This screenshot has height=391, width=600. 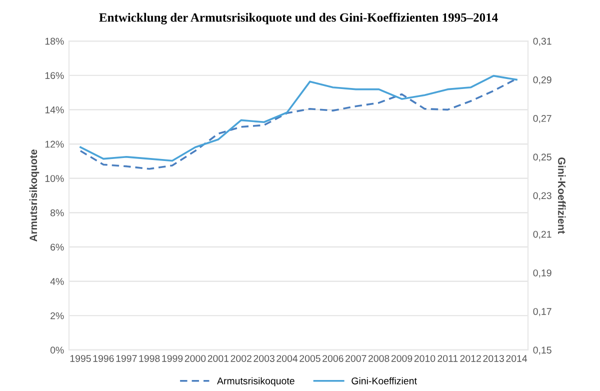 I want to click on x-tick-label: 2010, so click(x=425, y=358).